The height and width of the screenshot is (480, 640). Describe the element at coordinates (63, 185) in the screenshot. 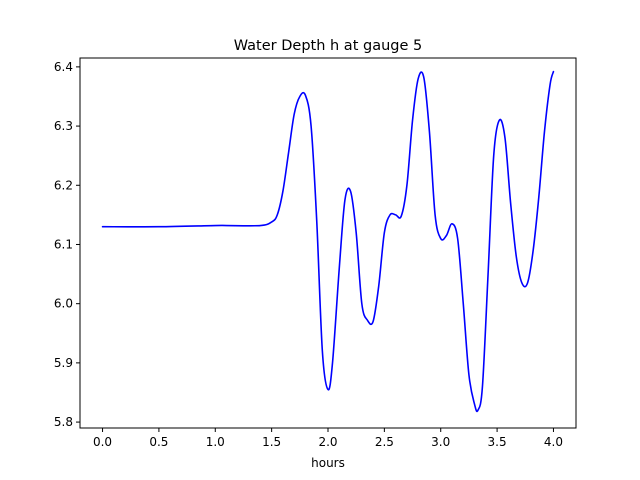

I see `y-tick-label: 6.2` at that location.